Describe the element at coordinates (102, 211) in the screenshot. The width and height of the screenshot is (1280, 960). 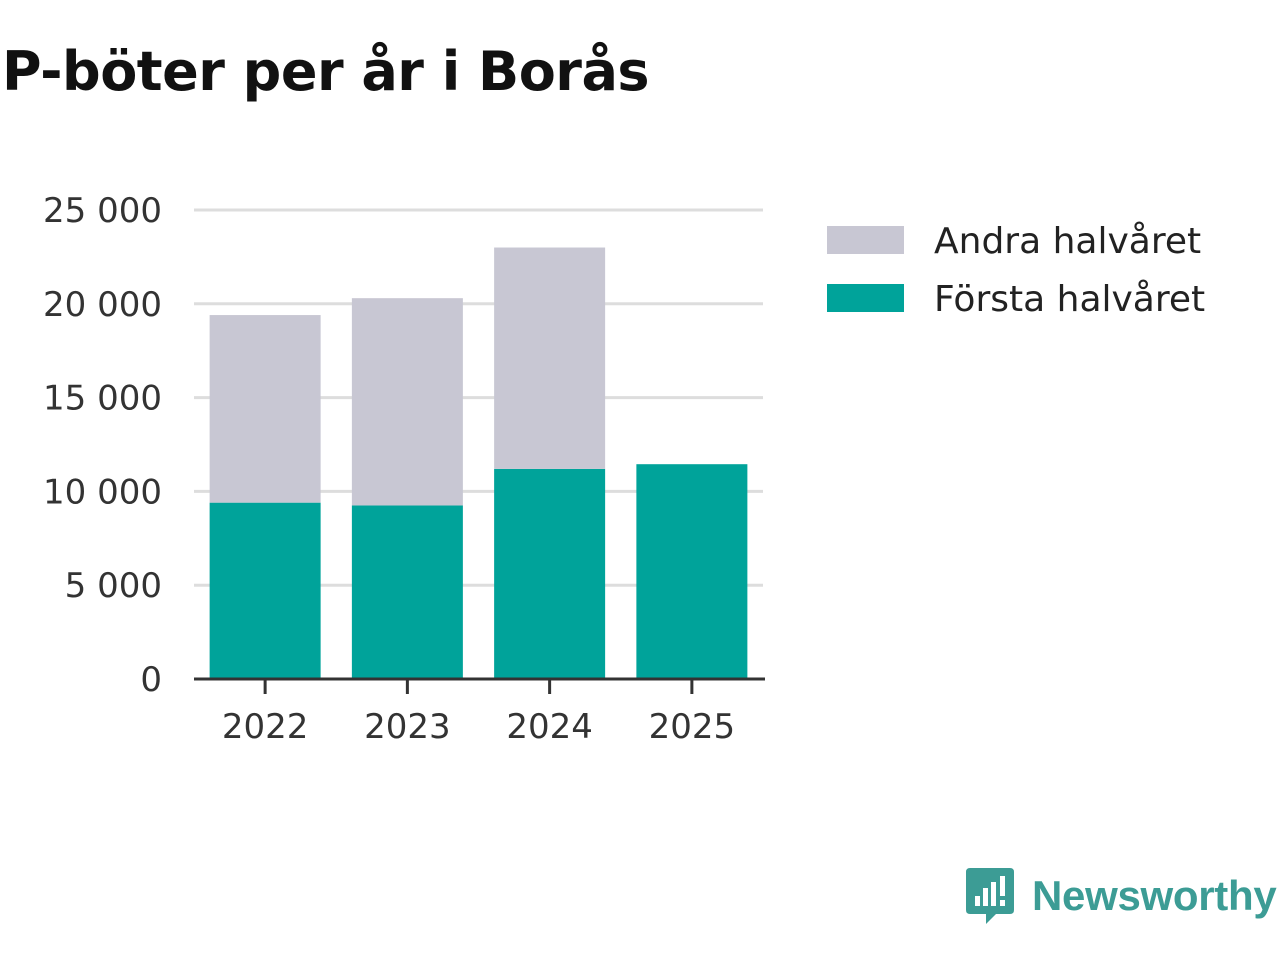
I see `y-tick-label: 25 000` at that location.